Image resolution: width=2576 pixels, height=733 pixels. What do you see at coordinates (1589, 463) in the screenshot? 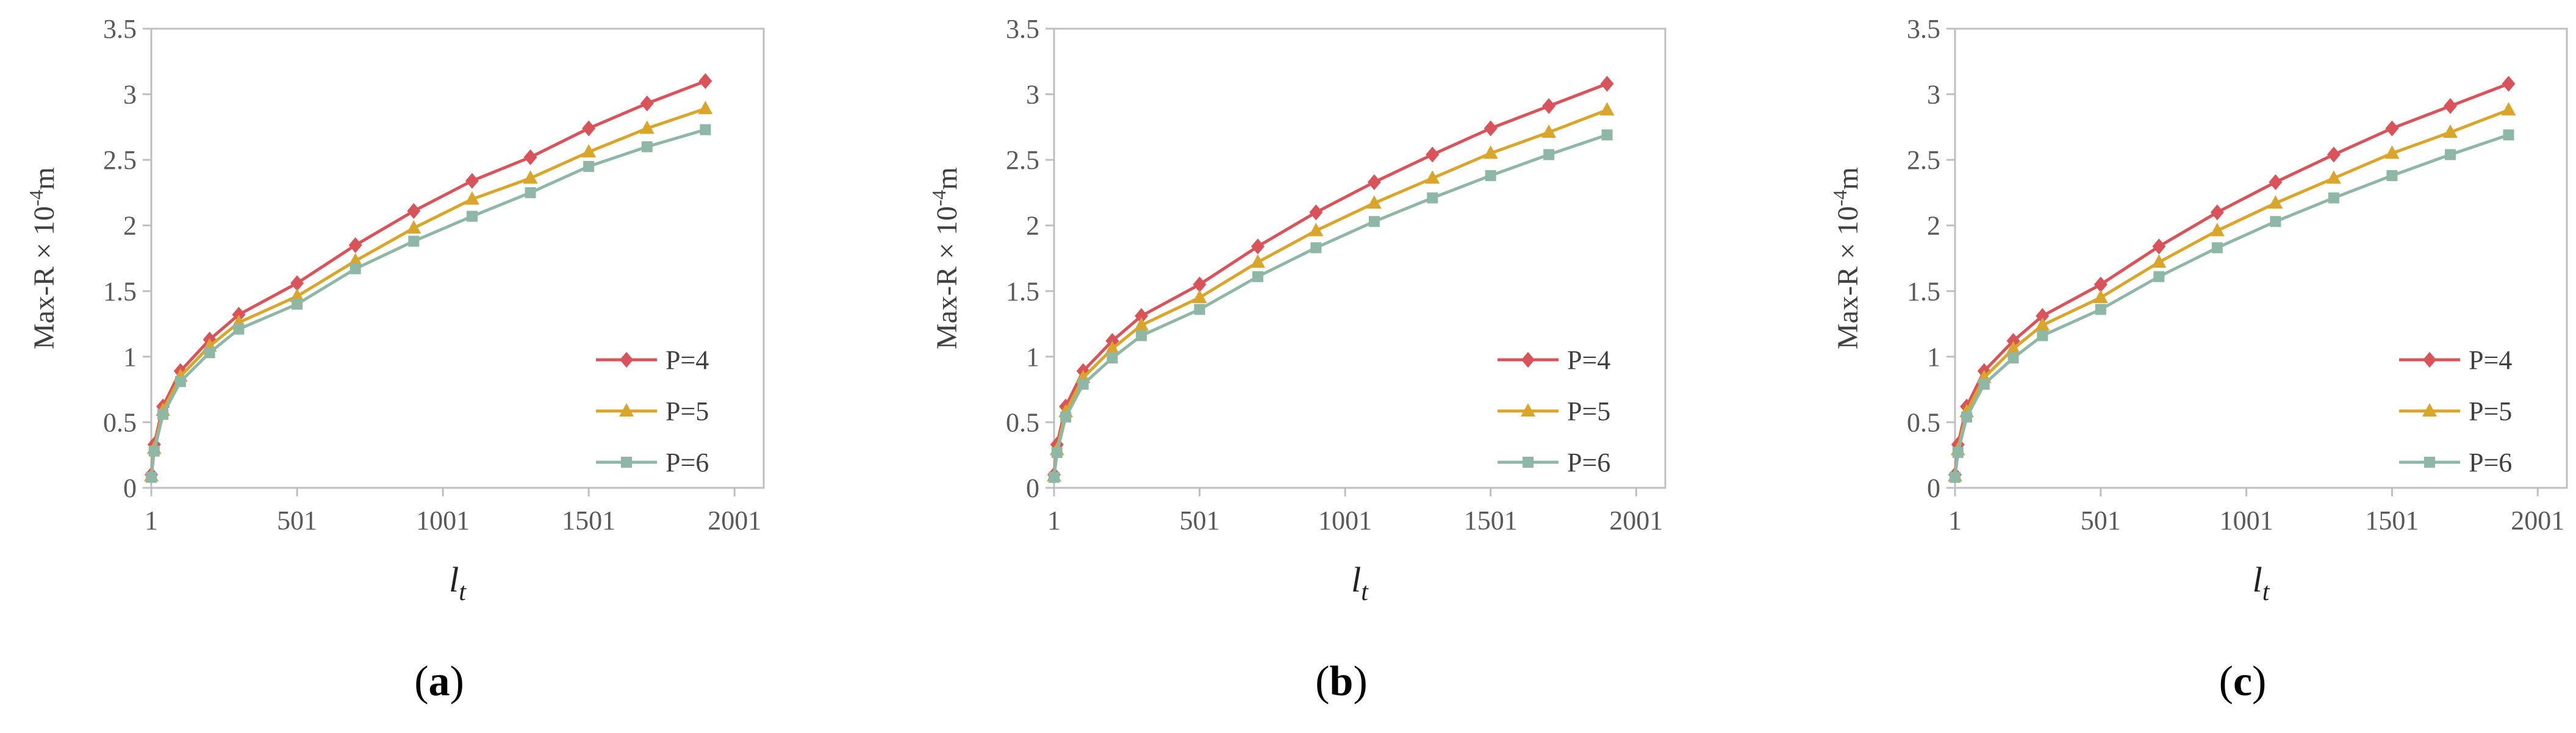
I see `legend-label: P=6` at bounding box center [1589, 463].